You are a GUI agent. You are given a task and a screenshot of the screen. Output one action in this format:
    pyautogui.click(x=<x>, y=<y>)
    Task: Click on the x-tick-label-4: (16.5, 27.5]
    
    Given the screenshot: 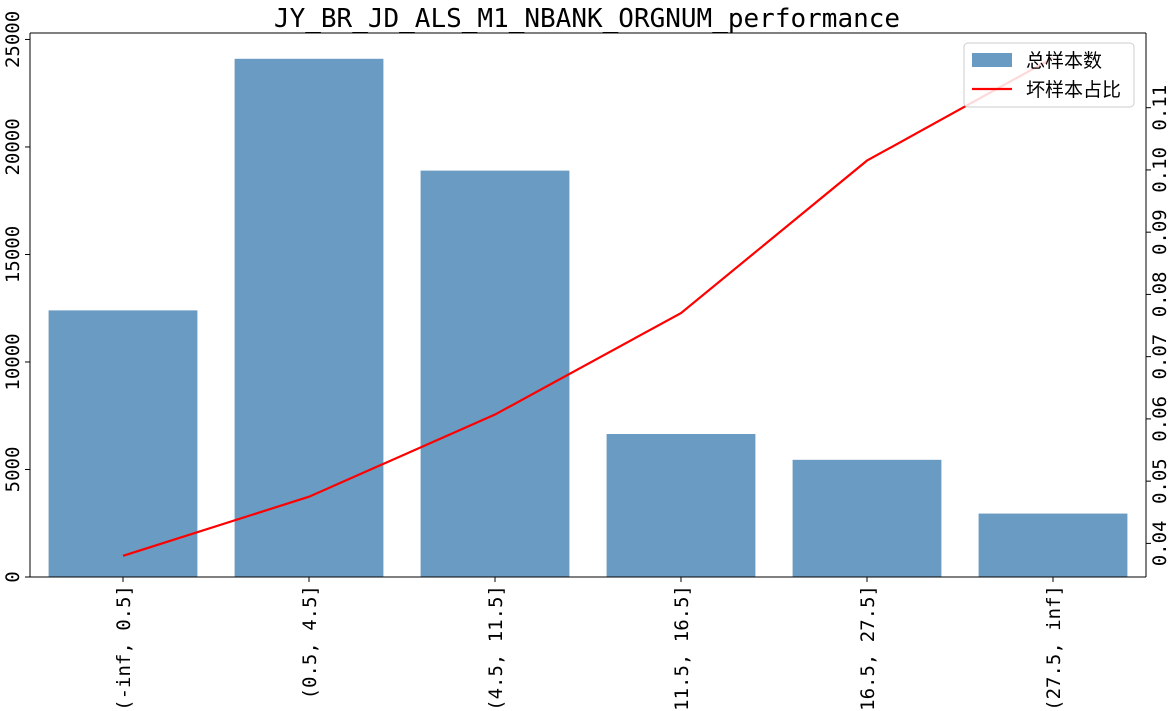 What is the action you would take?
    pyautogui.click(x=868, y=648)
    